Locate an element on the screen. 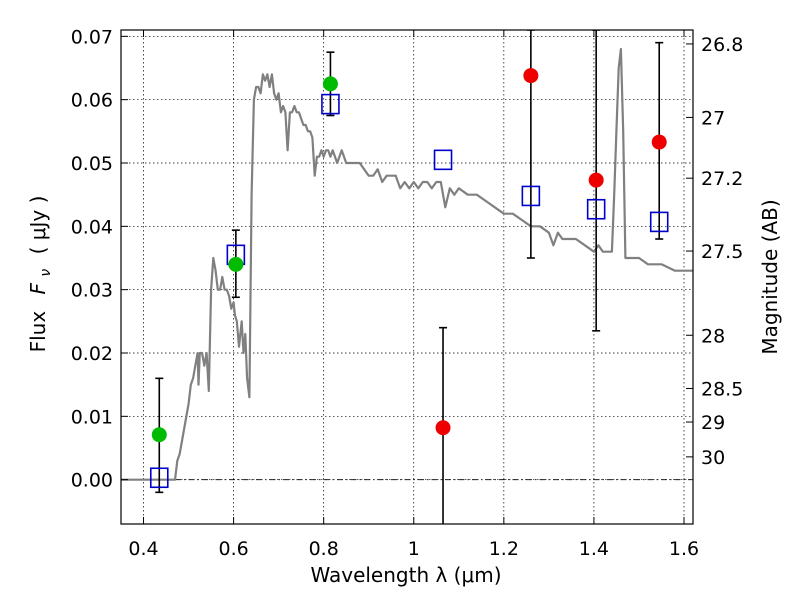  y-axis-title-subscript: ν is located at coordinates (46, 273).